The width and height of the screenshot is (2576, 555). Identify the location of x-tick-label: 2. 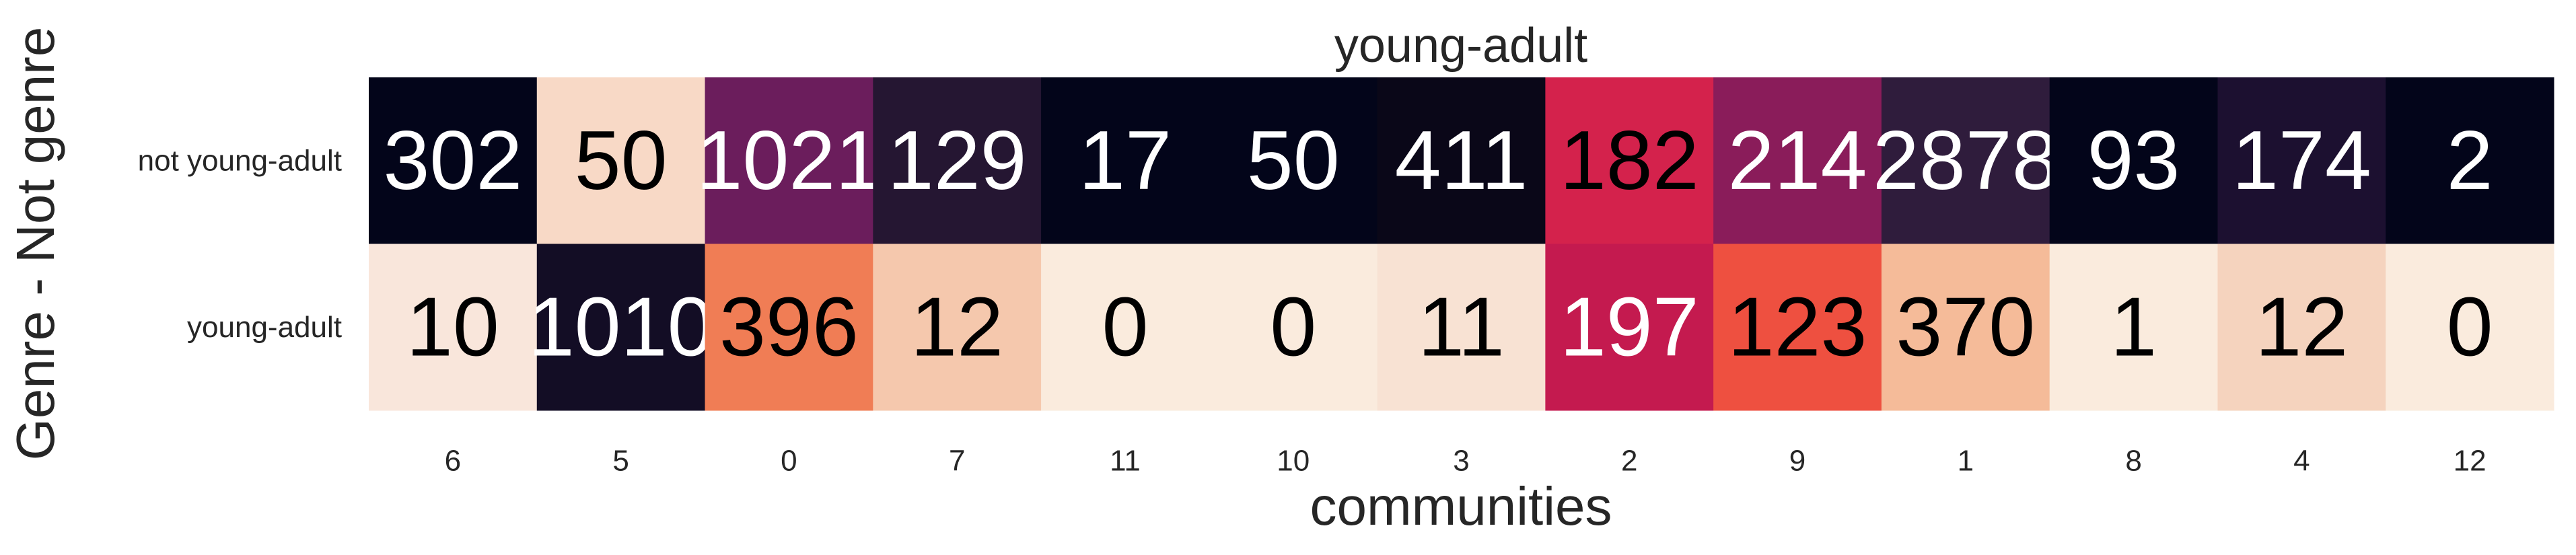
(1629, 461).